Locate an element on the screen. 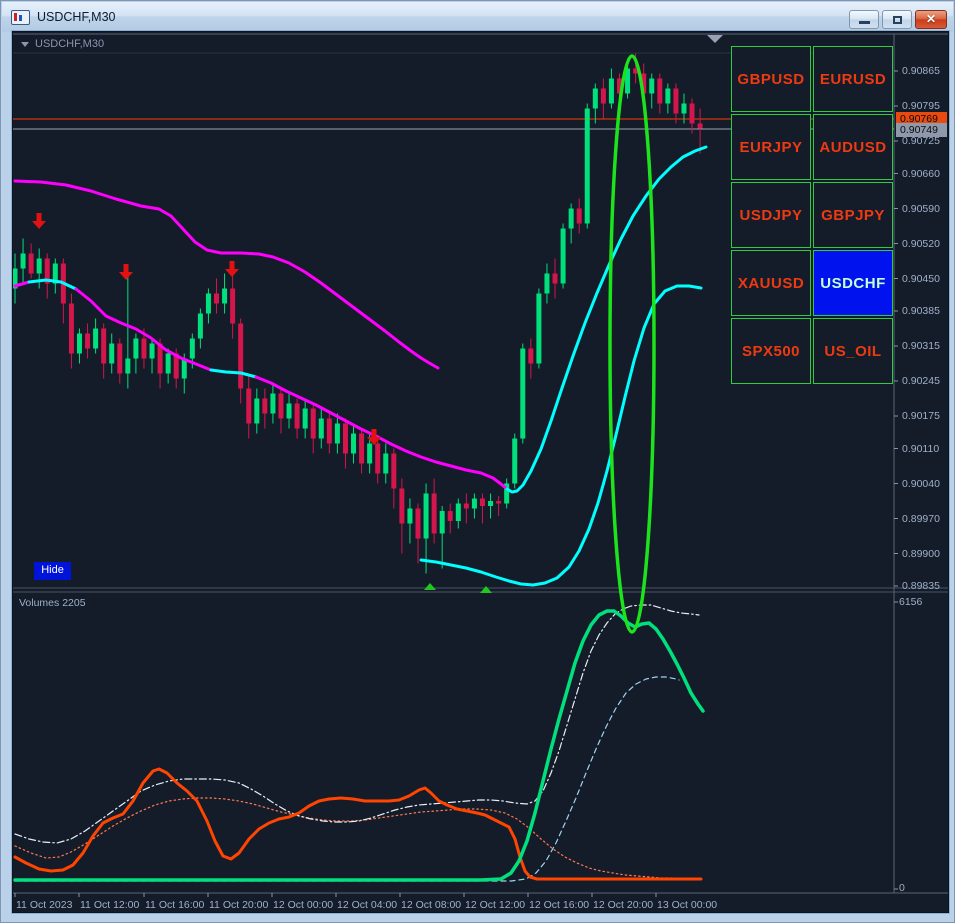 This screenshot has width=955, height=923. close-button: ✕ is located at coordinates (931, 19).